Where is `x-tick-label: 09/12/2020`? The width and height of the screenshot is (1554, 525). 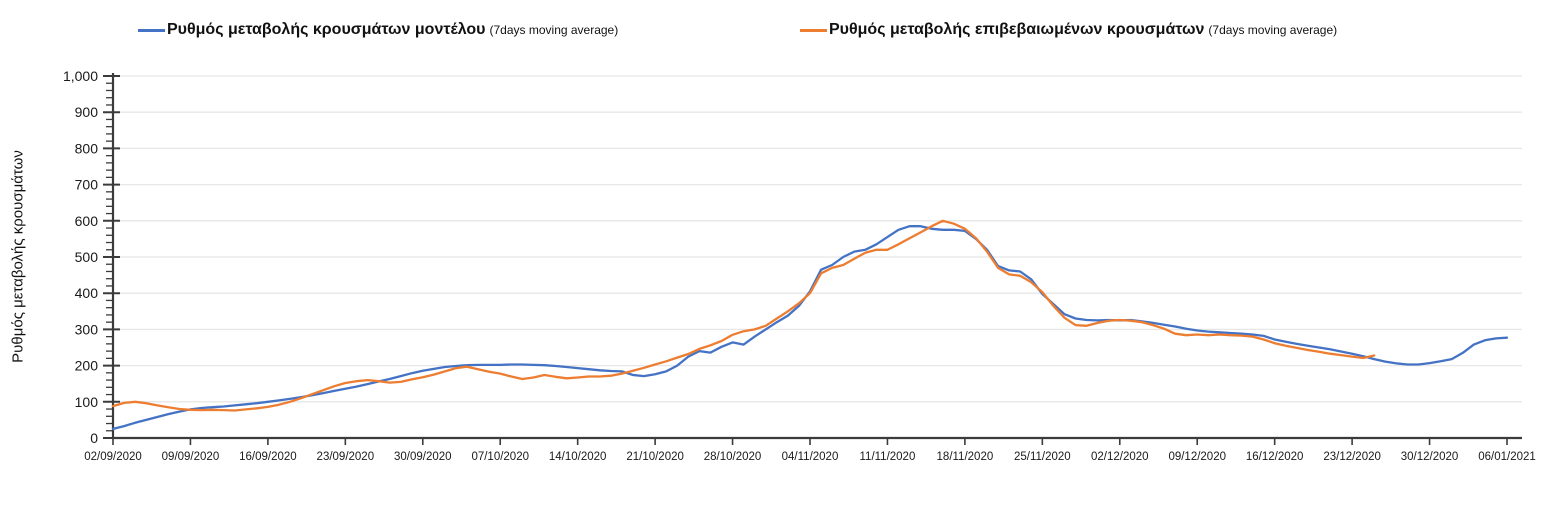
x-tick-label: 09/12/2020 is located at coordinates (1197, 457).